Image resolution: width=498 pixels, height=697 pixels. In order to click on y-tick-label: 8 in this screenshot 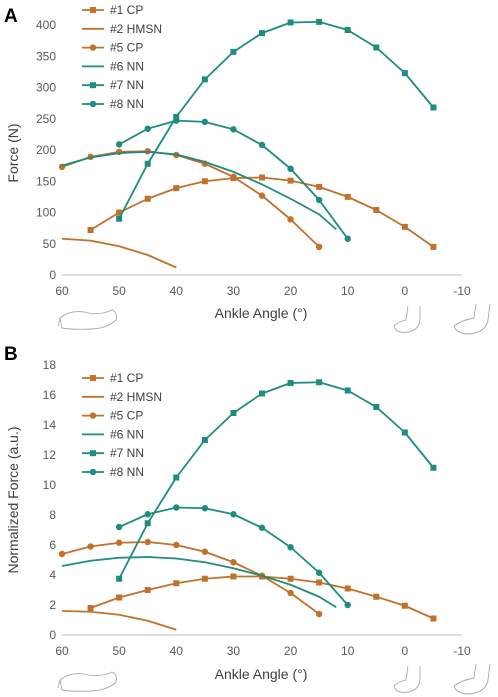, I will do `click(52, 515)`.